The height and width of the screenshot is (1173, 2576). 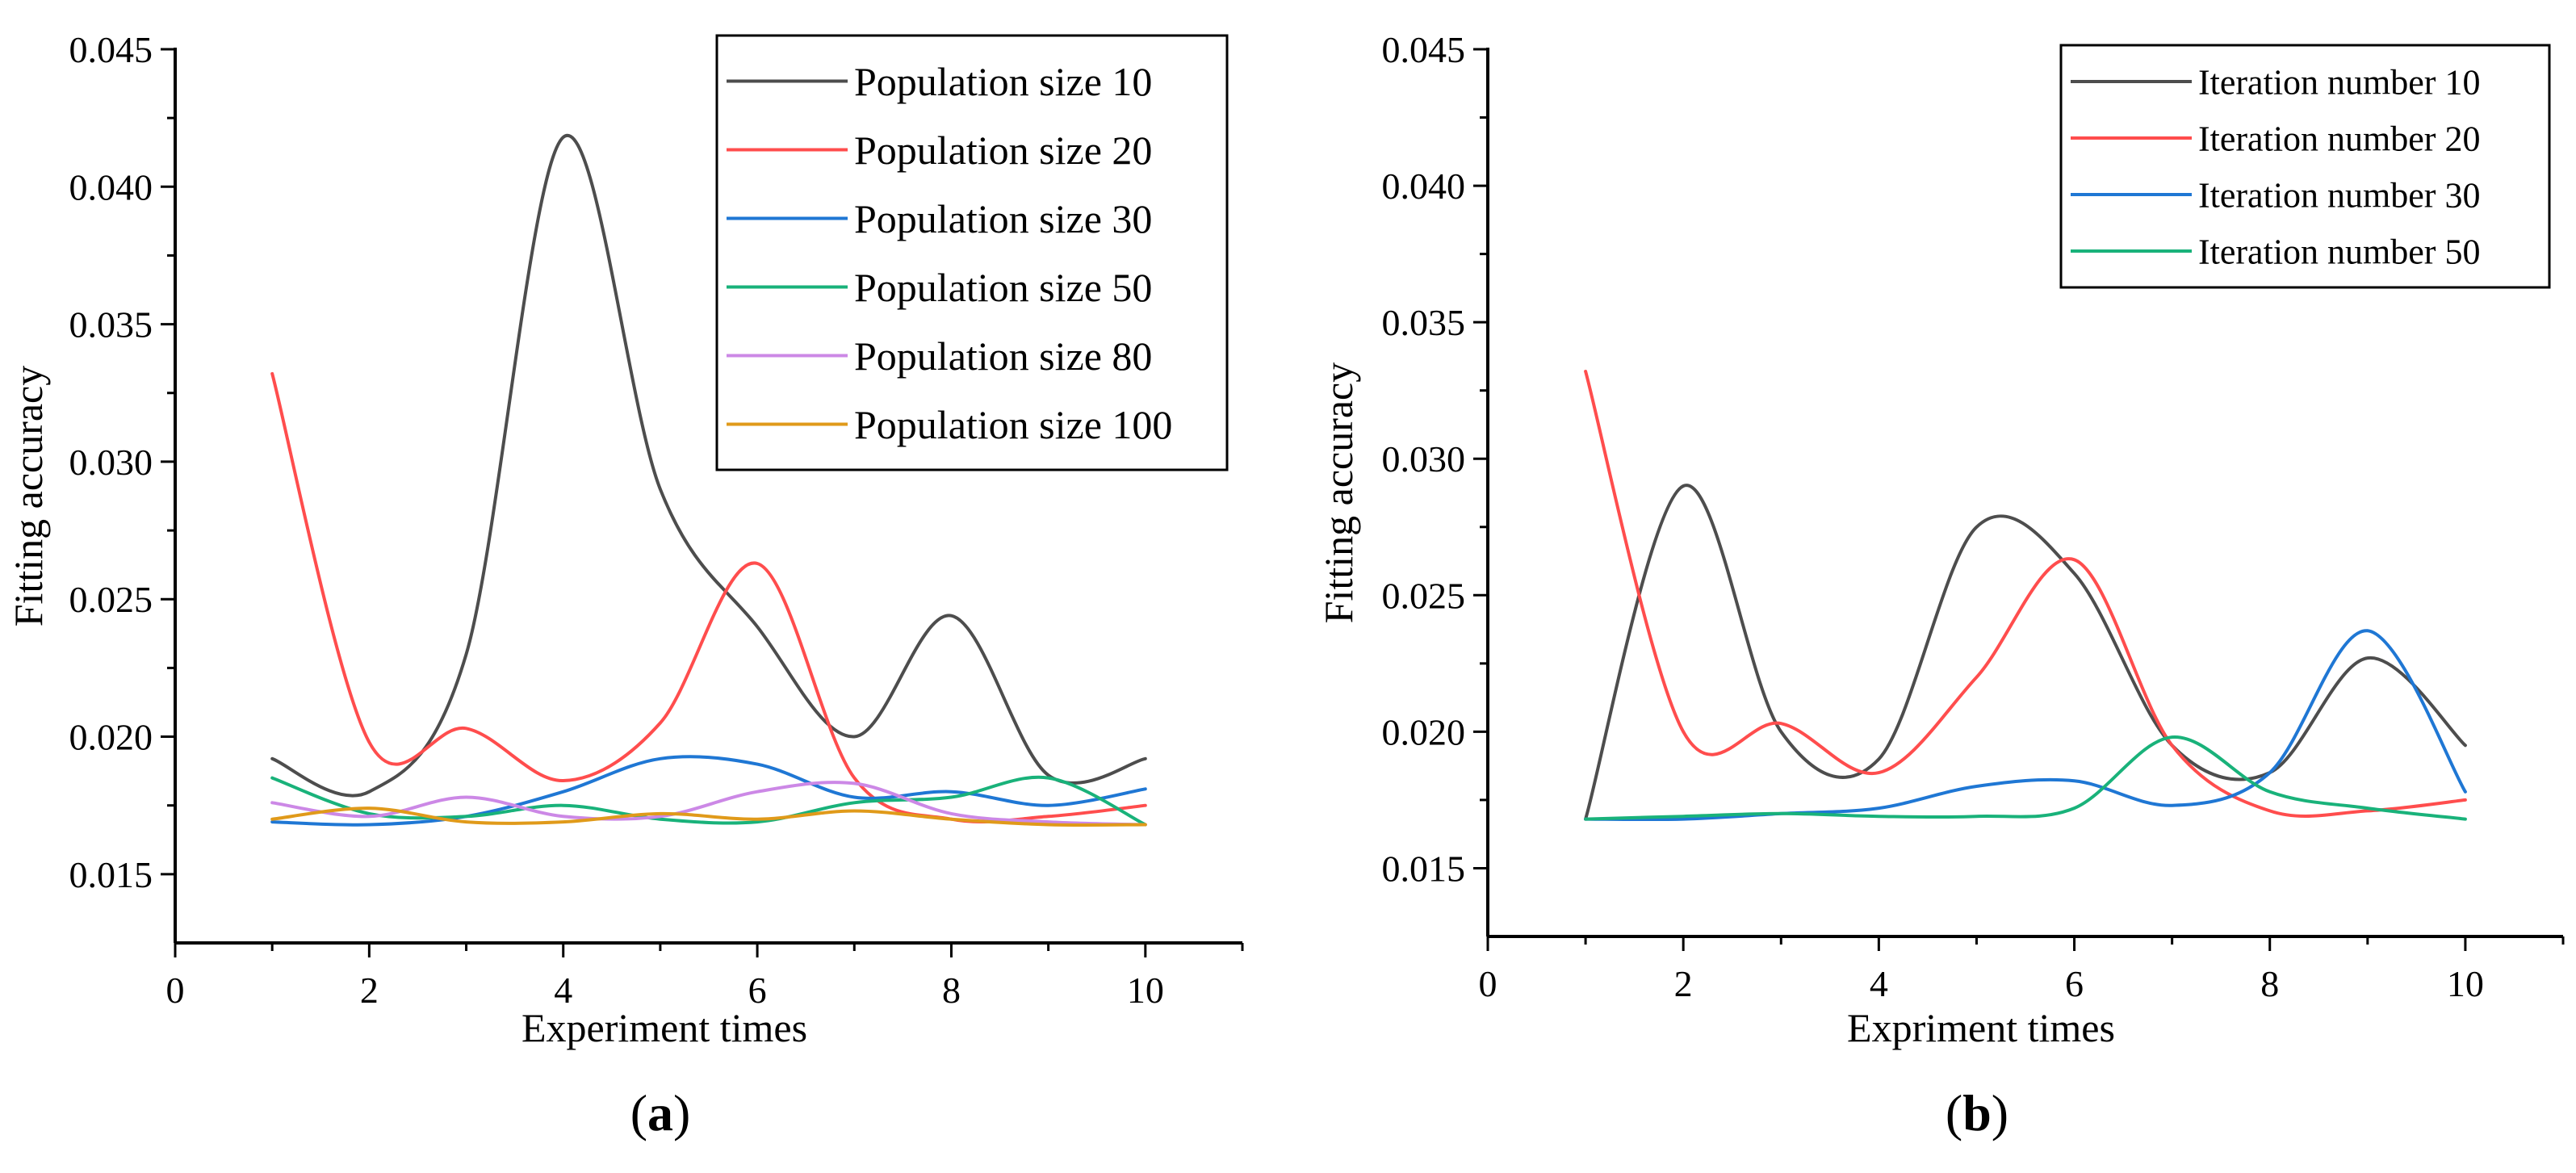 I want to click on series-group, so click(x=2026, y=596).